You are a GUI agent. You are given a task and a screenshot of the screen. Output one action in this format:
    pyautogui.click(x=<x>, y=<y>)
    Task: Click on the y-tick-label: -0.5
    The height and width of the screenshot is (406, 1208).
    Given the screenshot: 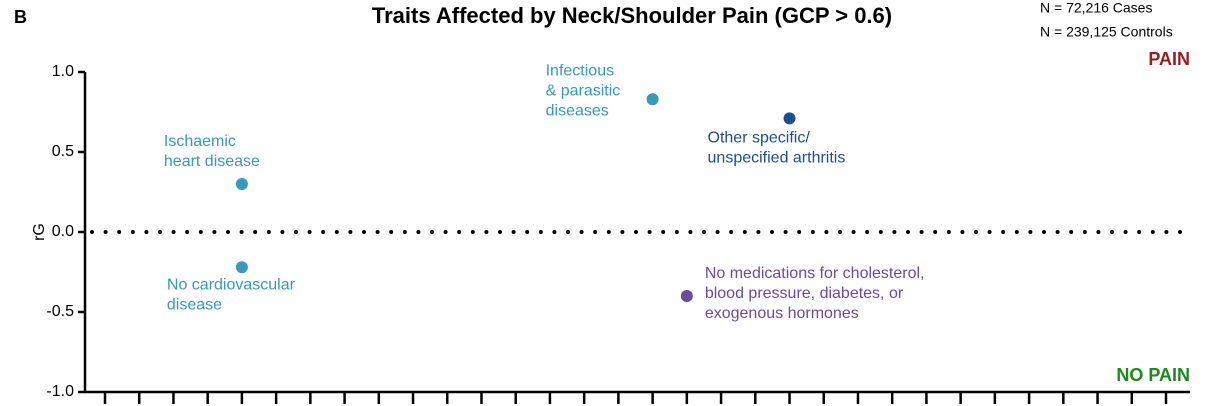 What is the action you would take?
    pyautogui.click(x=60, y=311)
    